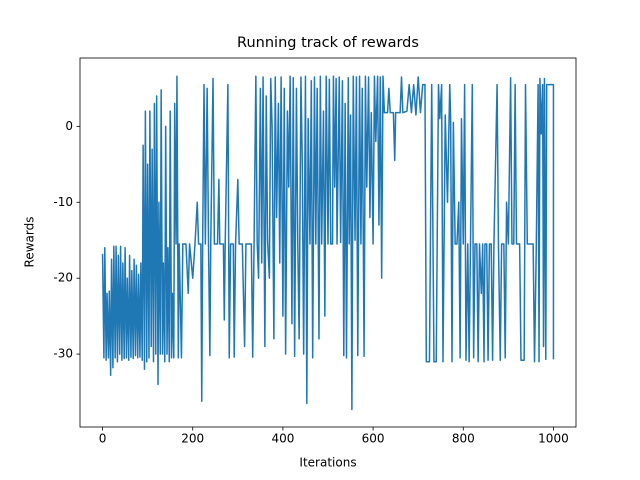  I want to click on x-tick-label: 1000, so click(553, 439).